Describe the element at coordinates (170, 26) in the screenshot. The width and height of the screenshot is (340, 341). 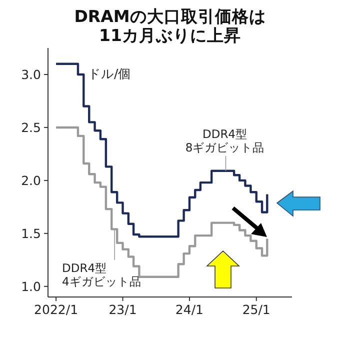
I see `chart-title: DRAMの大口取引価格は 11カ月ぶりに上昇` at that location.